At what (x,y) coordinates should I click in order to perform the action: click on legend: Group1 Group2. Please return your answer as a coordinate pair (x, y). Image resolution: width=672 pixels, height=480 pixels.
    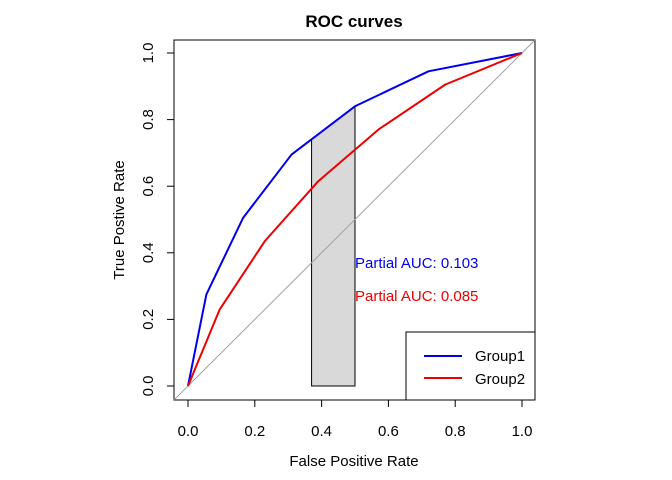
    Looking at the image, I should click on (470, 366).